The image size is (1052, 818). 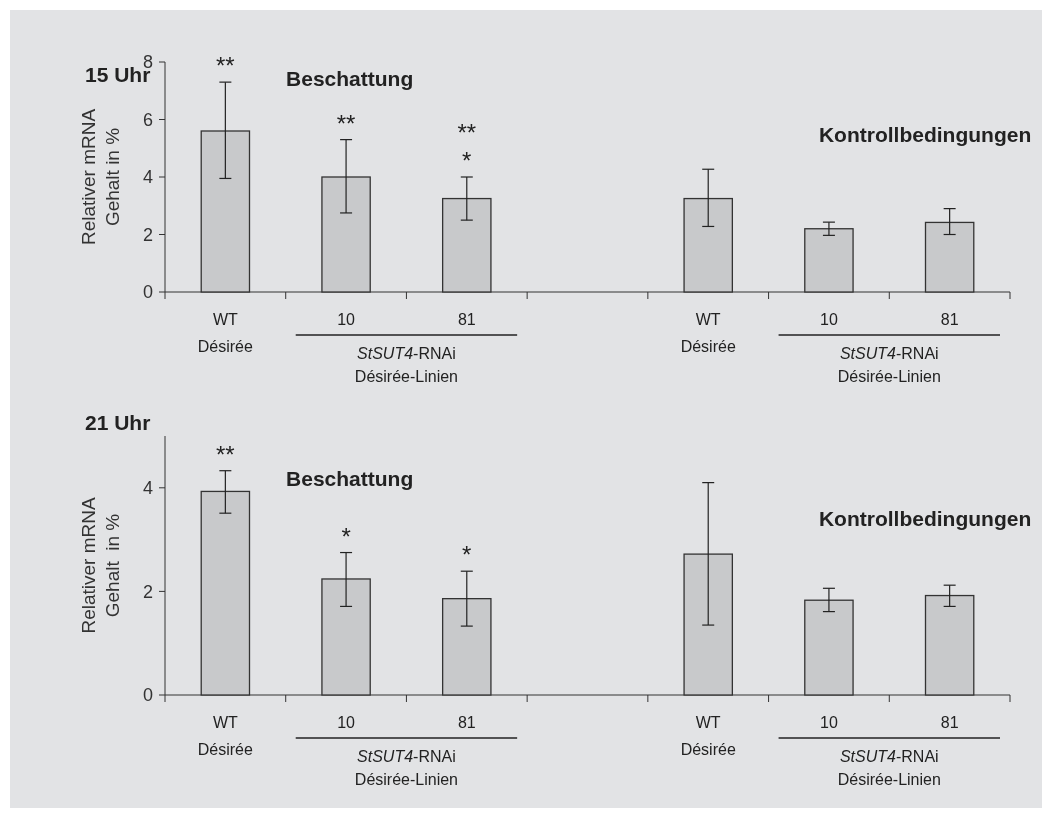 What do you see at coordinates (147, 119) in the screenshot?
I see `y-tick-label: 6` at bounding box center [147, 119].